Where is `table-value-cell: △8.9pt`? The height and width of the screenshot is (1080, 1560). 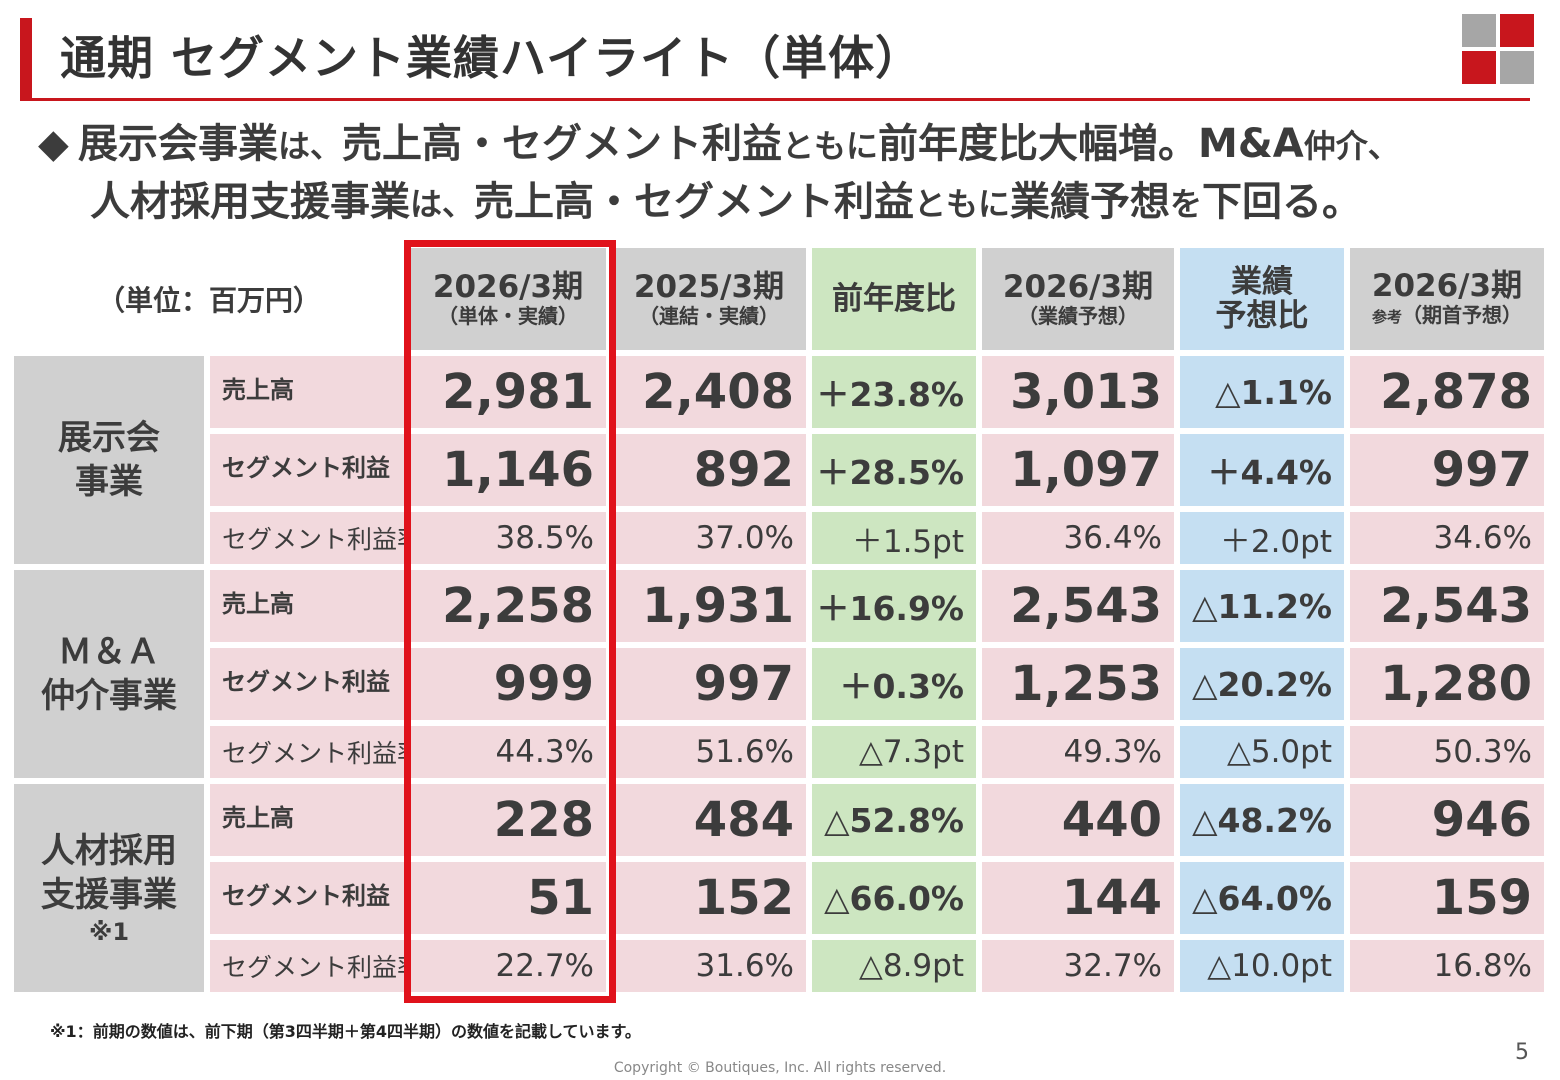 table-value-cell: △8.9pt is located at coordinates (894, 966).